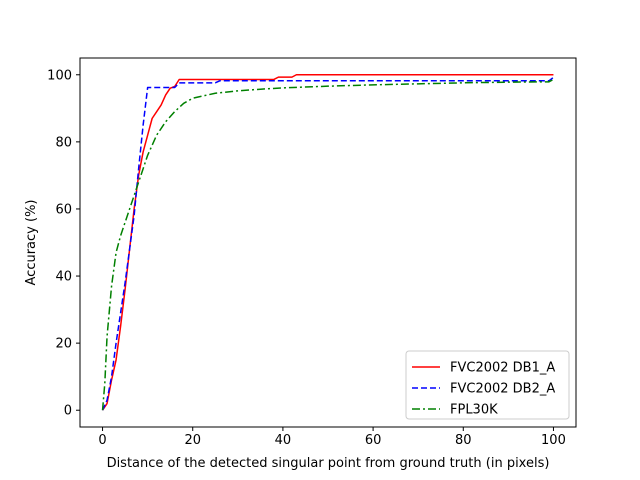 The image size is (640, 480). I want to click on legend-label-2: FVC2002 DB2_A, so click(502, 389).